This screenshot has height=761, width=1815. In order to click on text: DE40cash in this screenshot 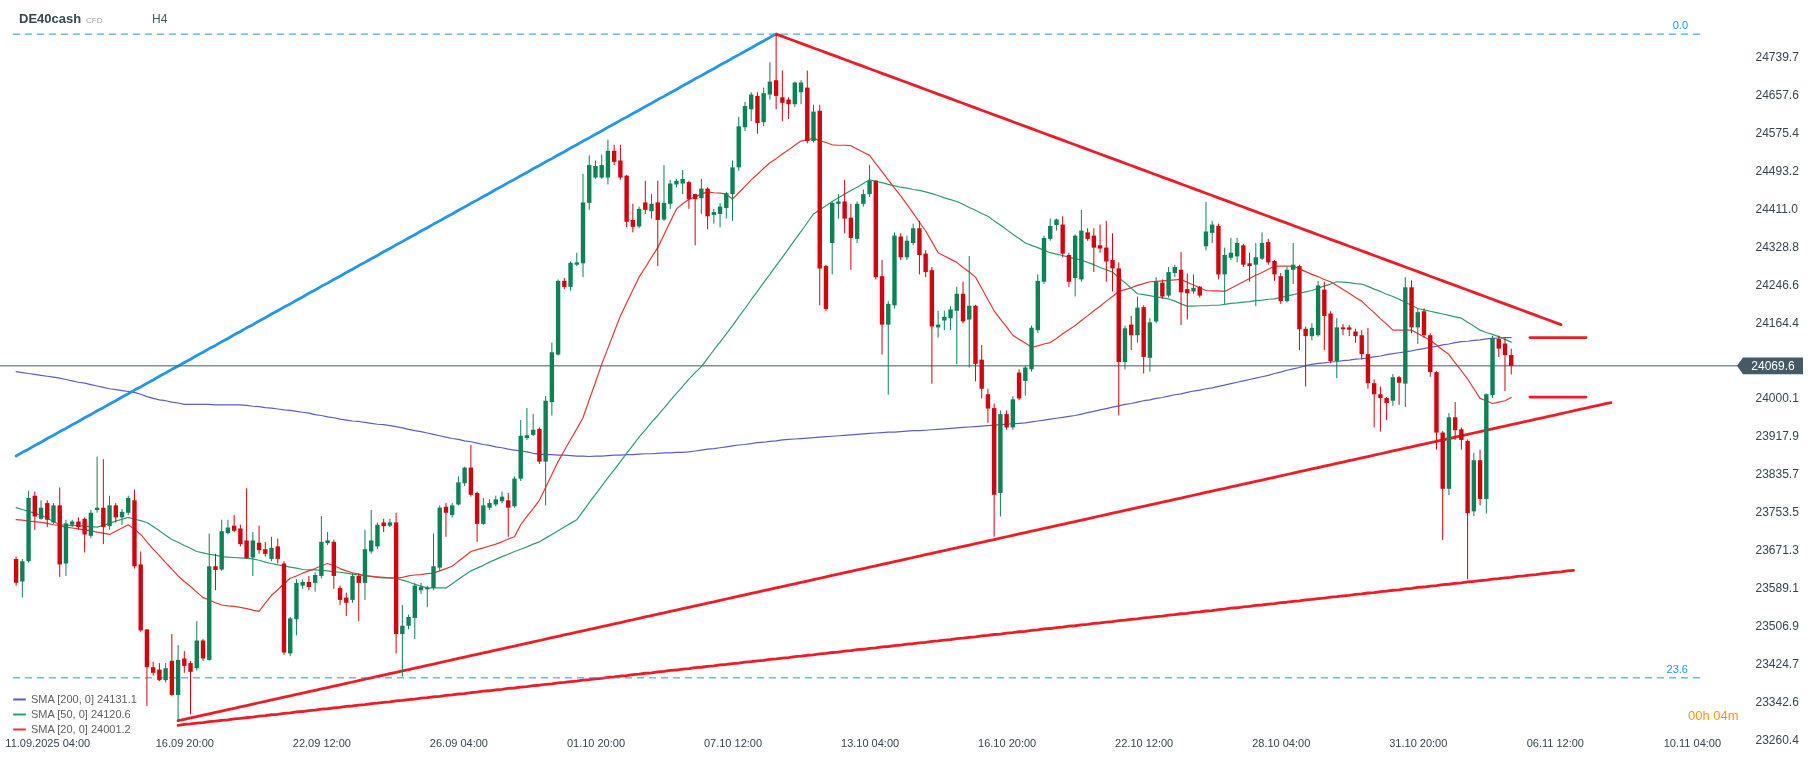, I will do `click(50, 18)`.